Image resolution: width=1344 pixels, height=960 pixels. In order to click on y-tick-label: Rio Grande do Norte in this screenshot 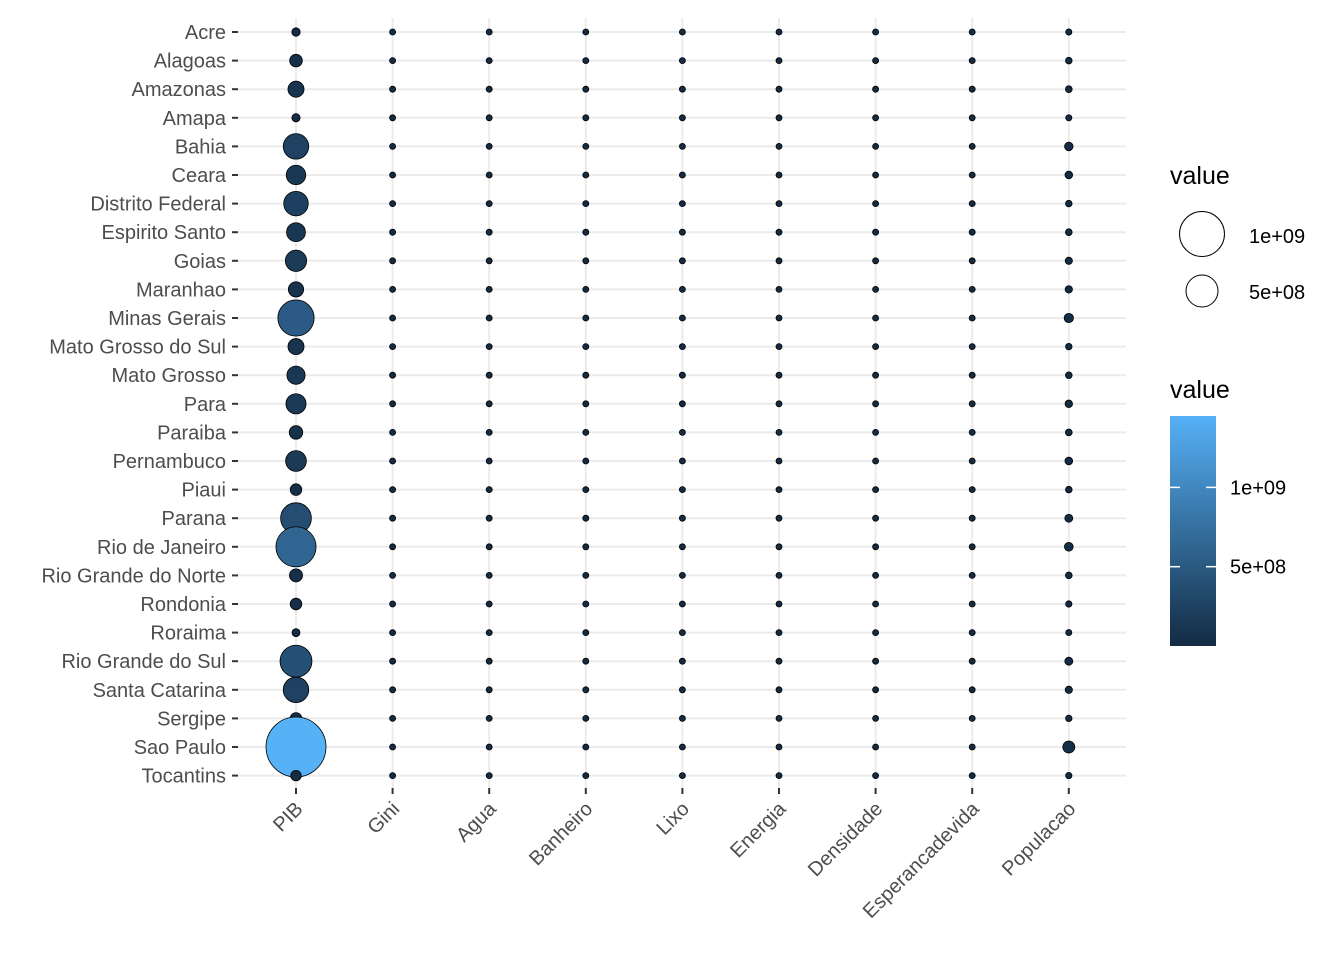, I will do `click(133, 576)`.